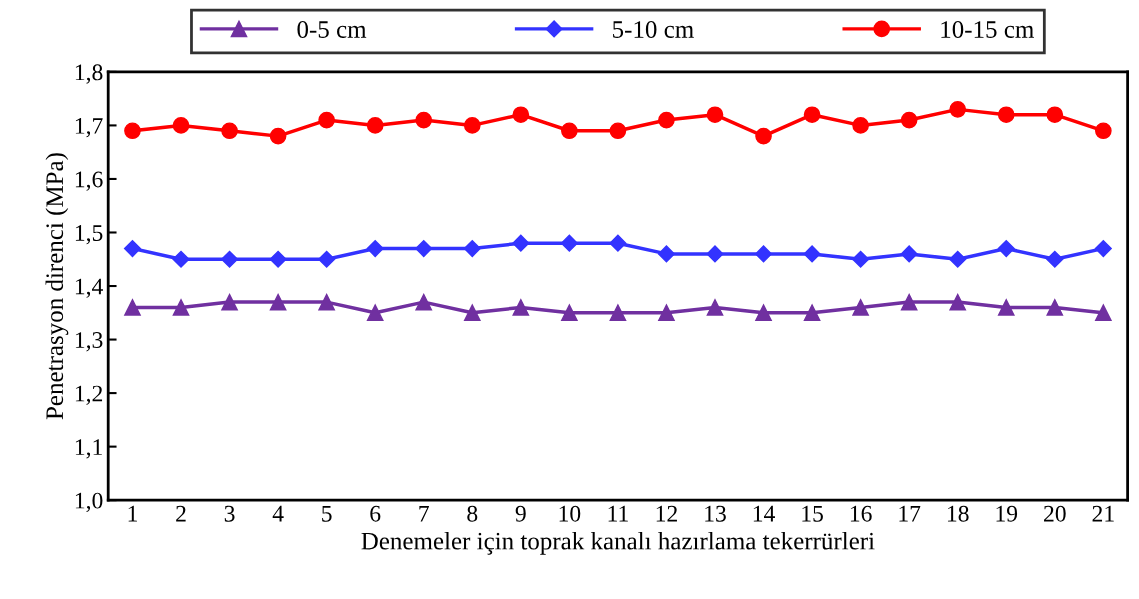  I want to click on y-tick-label: 1,7, so click(89, 128).